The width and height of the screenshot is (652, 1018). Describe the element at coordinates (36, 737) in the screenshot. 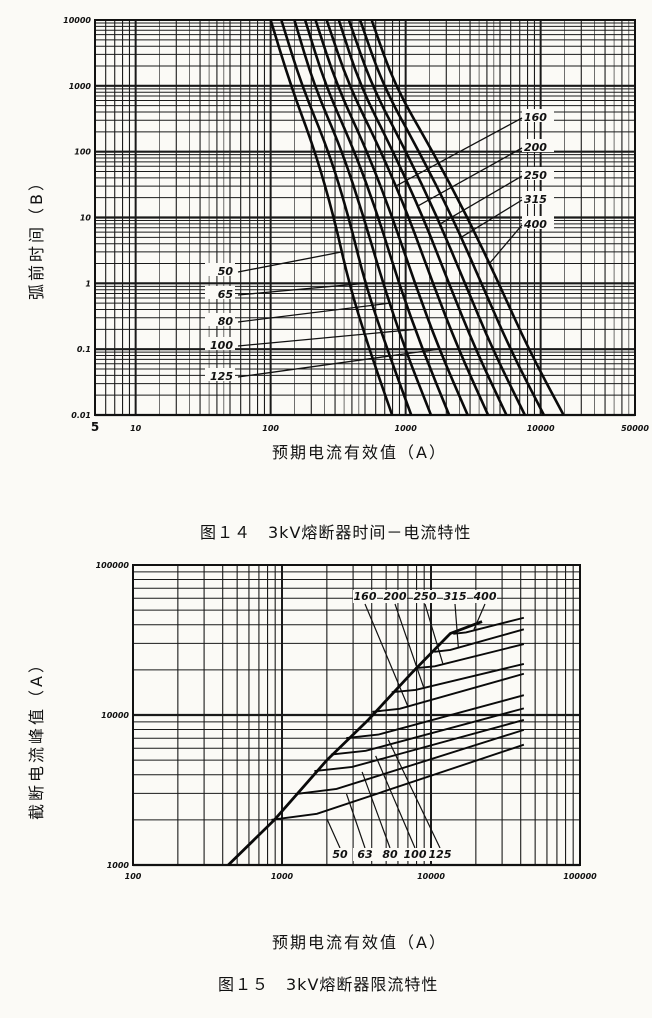

I see `chart2-y-axis-label: 截断电流峰值（A）` at that location.